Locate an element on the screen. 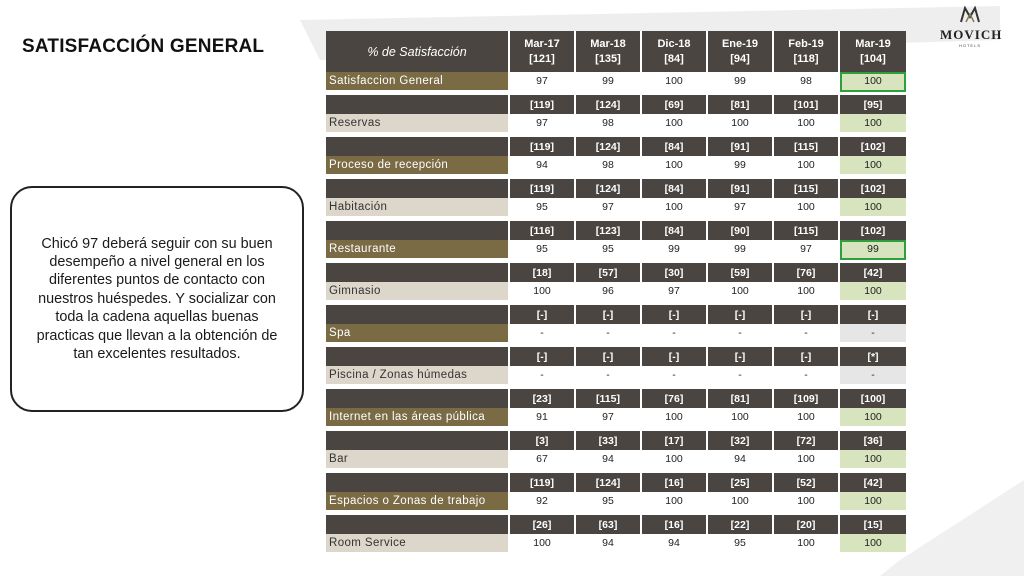 The image size is (1024, 576). table-row: Satisfaccion General 97 99 100 99 98 100 is located at coordinates (616, 82).